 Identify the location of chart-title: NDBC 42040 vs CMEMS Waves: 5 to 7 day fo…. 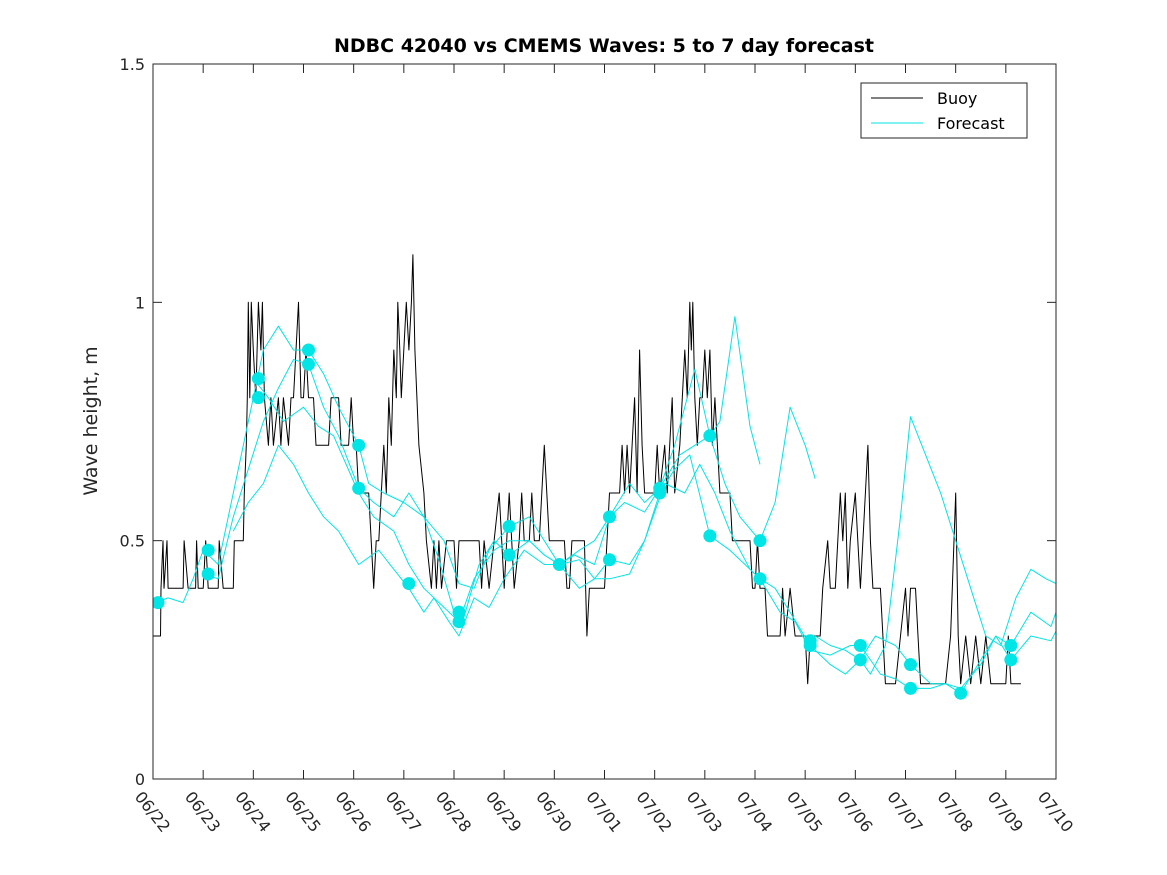
(604, 46).